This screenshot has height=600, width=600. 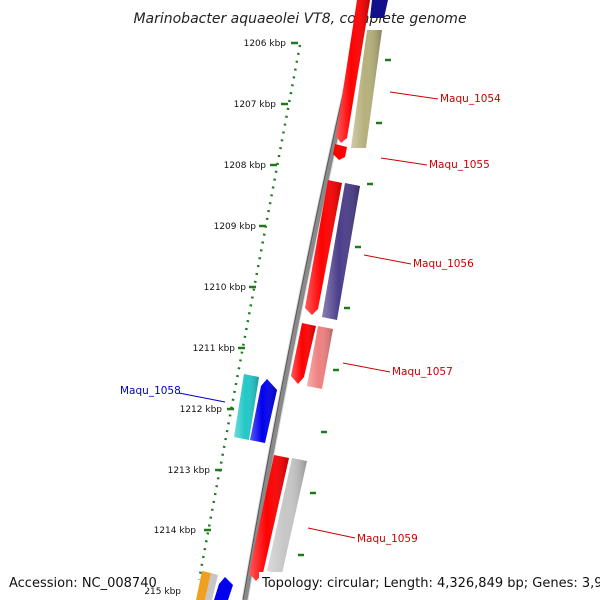 I want to click on gene-gray-bottom, so click(x=211, y=586).